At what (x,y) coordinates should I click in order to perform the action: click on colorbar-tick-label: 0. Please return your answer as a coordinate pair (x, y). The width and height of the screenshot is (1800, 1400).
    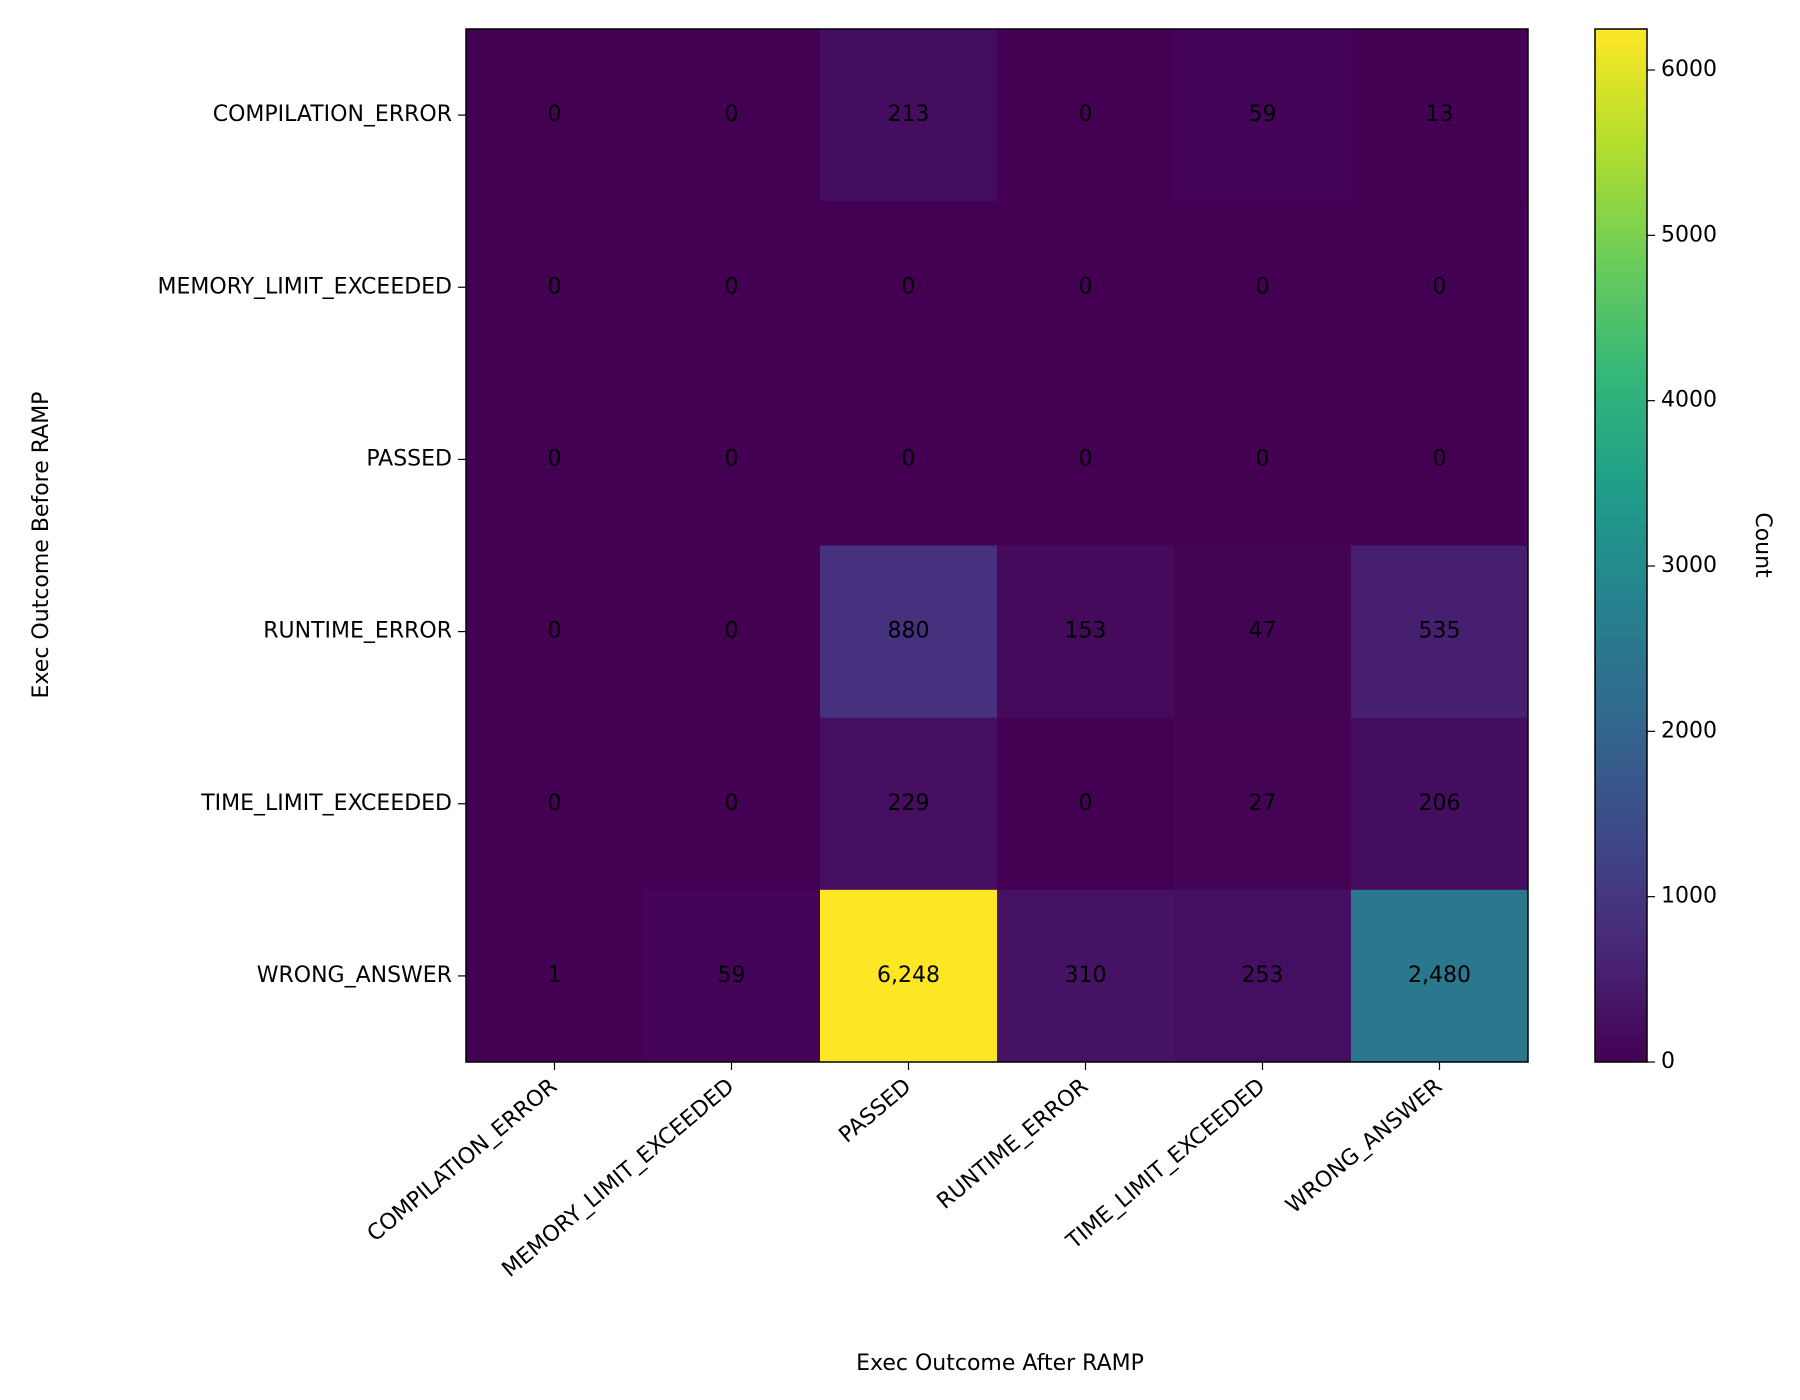
    Looking at the image, I should click on (1668, 1061).